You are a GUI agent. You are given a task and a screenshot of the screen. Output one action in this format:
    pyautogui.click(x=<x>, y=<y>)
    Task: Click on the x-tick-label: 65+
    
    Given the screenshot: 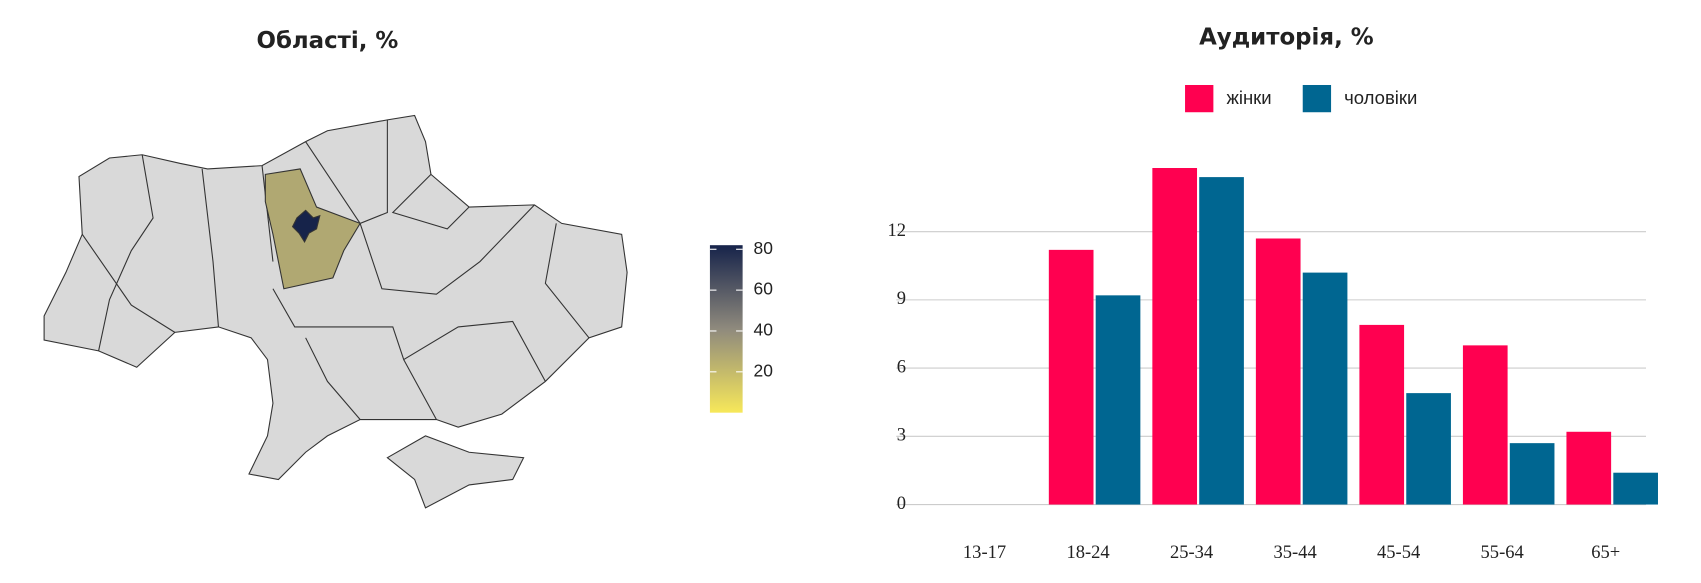 What is the action you would take?
    pyautogui.click(x=1605, y=552)
    